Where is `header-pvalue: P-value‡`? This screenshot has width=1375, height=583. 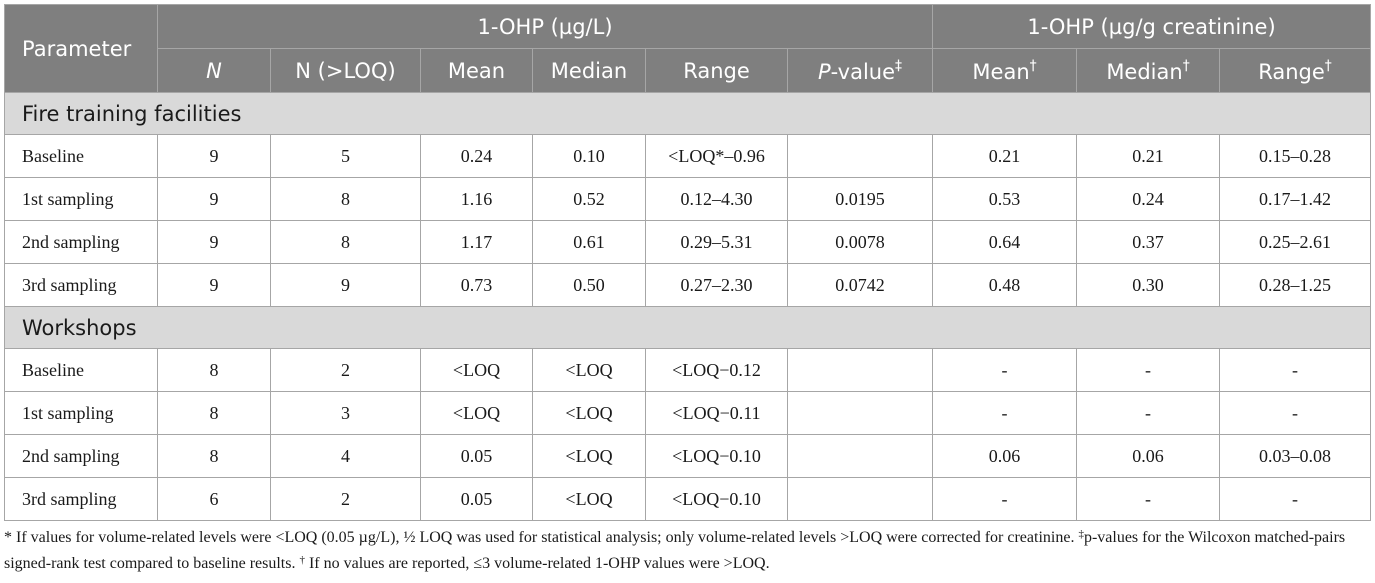 header-pvalue: P-value‡ is located at coordinates (860, 70).